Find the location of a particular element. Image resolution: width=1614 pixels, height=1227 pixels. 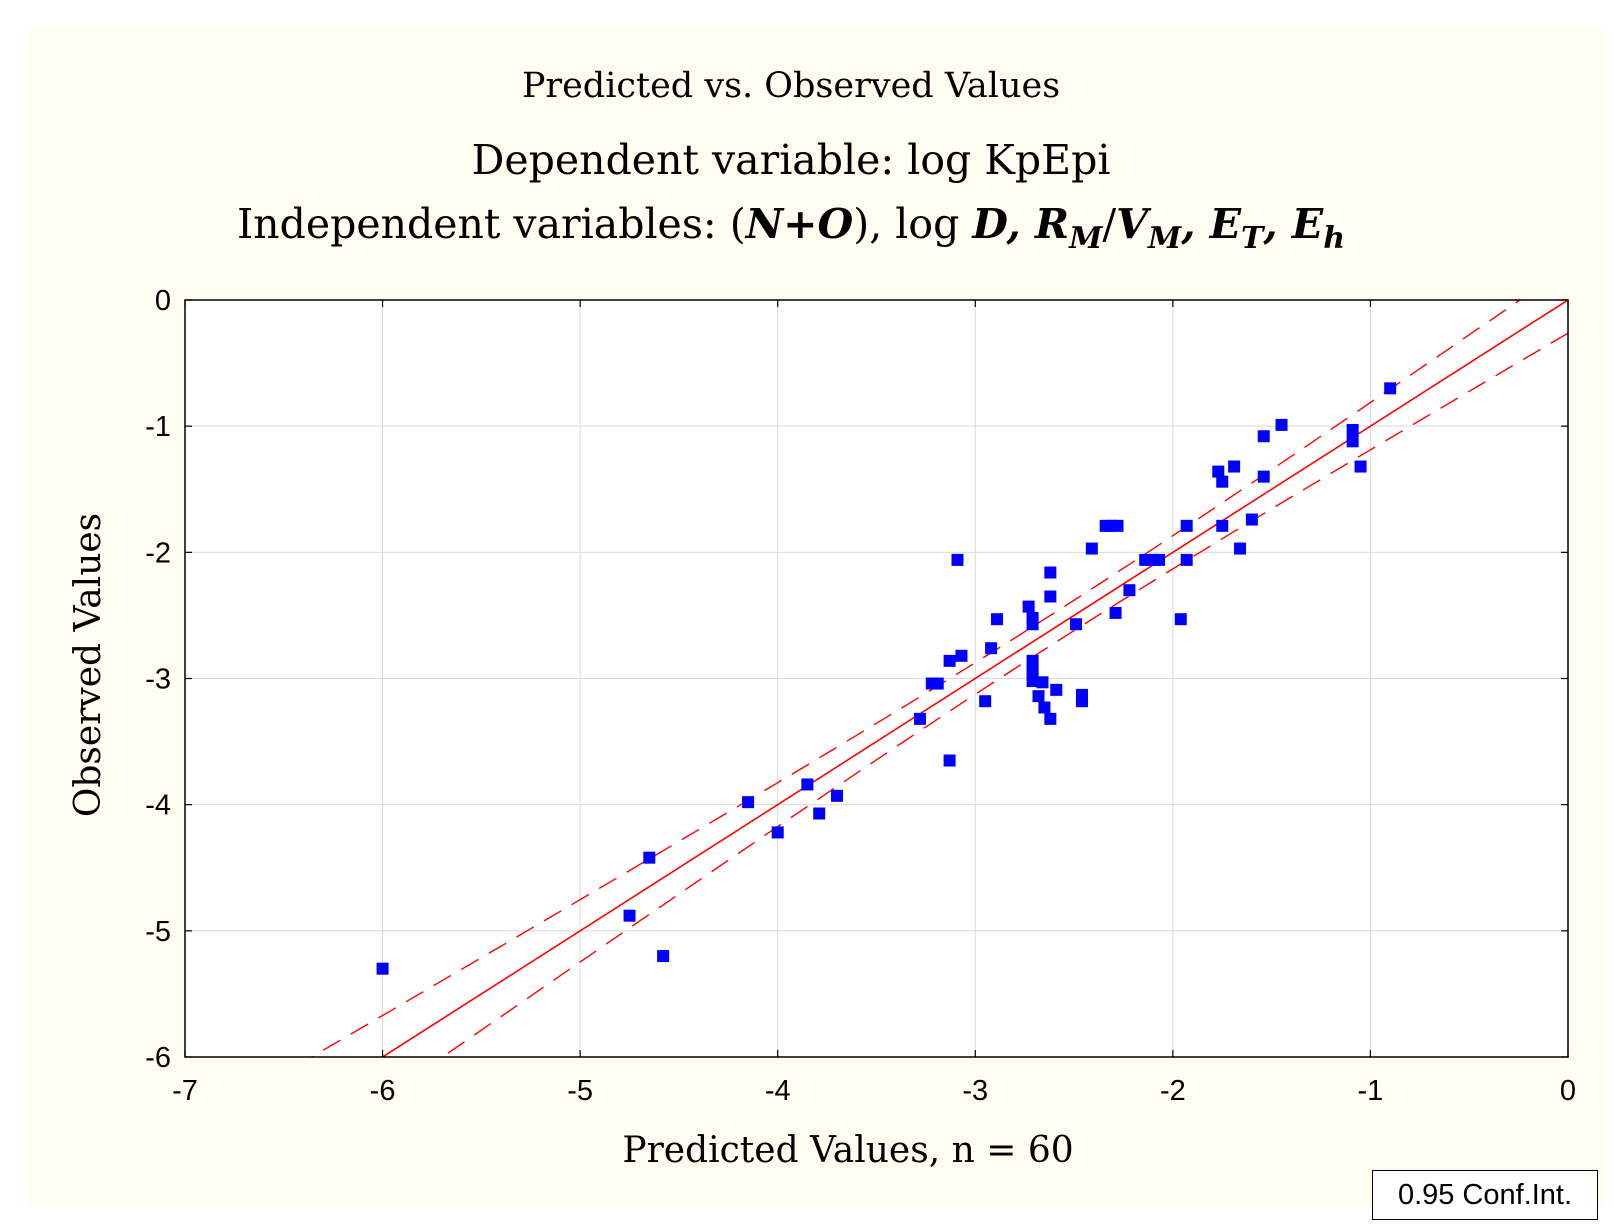

x-tick-label: -7 is located at coordinates (185, 1091).